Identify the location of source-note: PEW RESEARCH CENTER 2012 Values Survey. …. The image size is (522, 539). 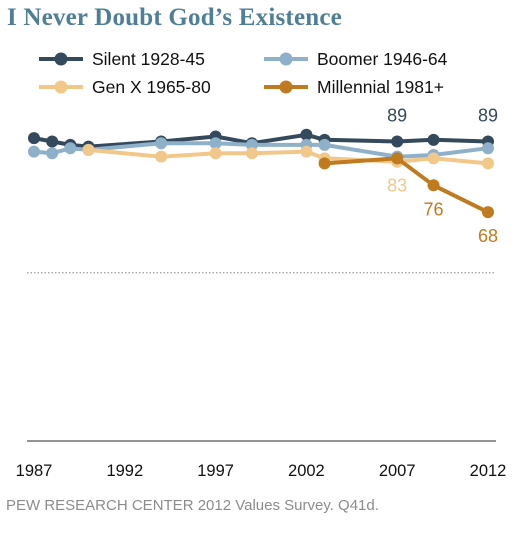
(192, 505).